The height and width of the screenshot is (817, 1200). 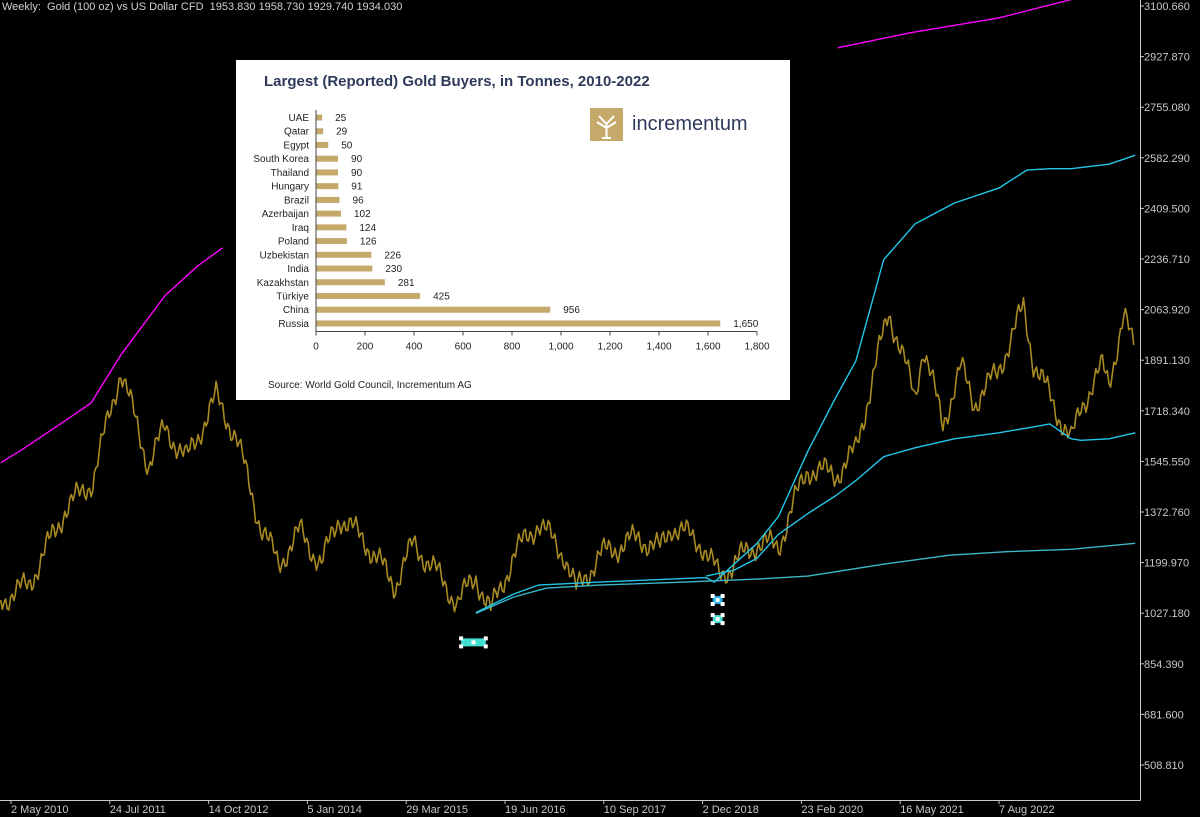 What do you see at coordinates (359, 200) in the screenshot?
I see `bar-value-label: 96` at bounding box center [359, 200].